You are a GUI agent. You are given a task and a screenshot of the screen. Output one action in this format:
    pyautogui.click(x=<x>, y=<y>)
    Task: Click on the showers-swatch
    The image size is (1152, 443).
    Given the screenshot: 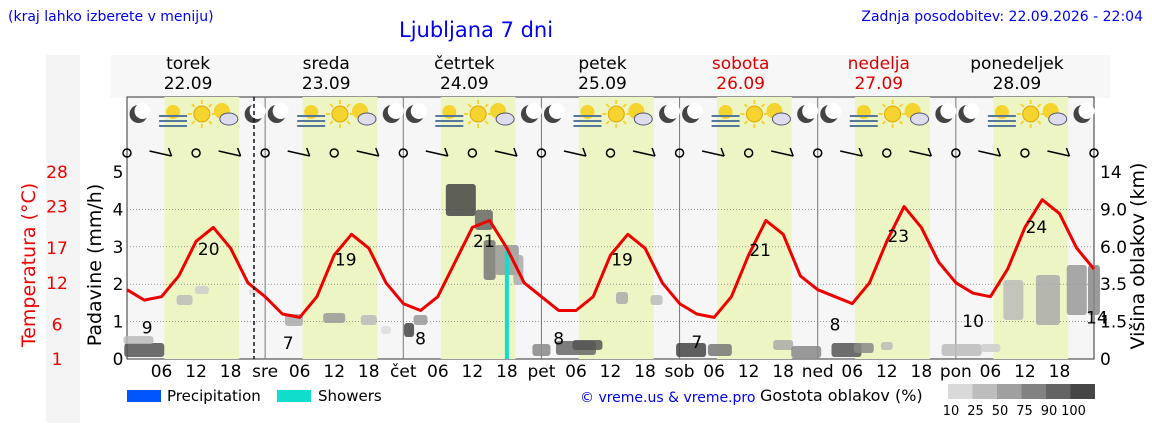 What is the action you would take?
    pyautogui.click(x=294, y=396)
    